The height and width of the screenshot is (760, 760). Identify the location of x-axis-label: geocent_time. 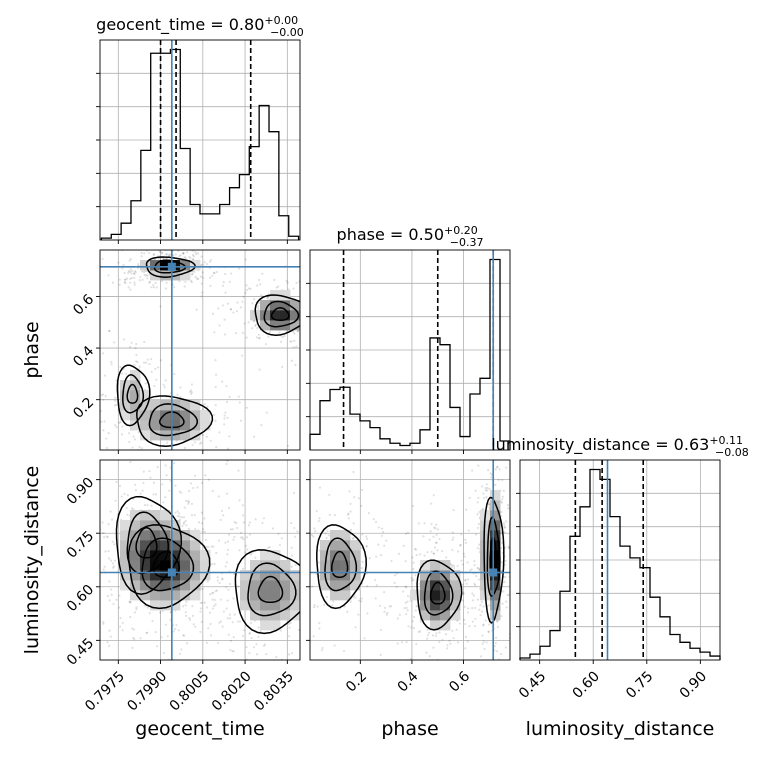
(199, 729).